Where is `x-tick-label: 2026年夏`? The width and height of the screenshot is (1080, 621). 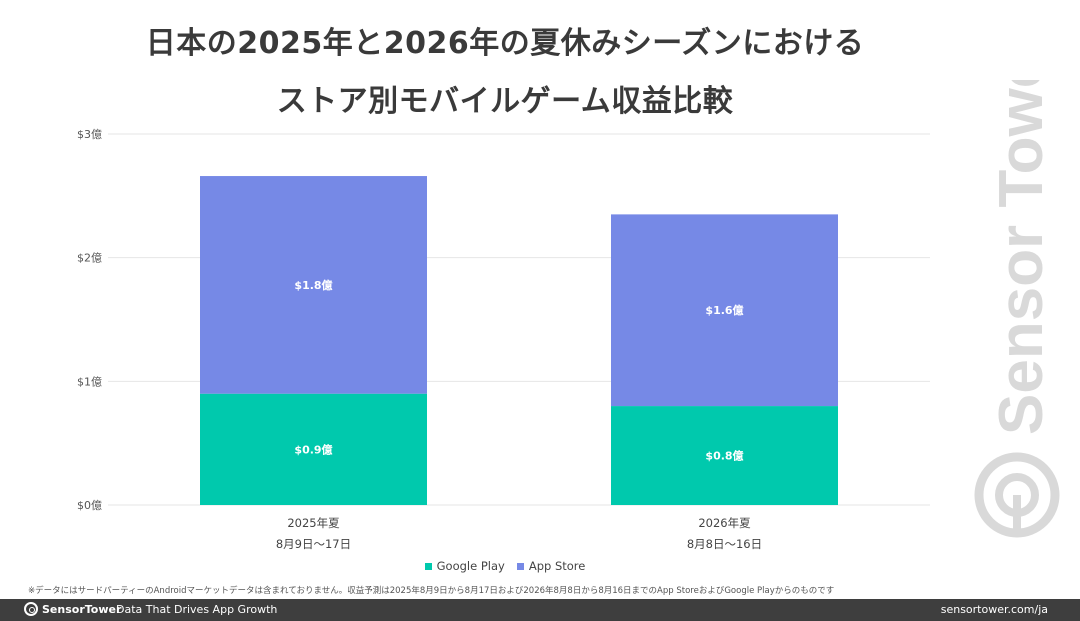 x-tick-label: 2026年夏 is located at coordinates (724, 523).